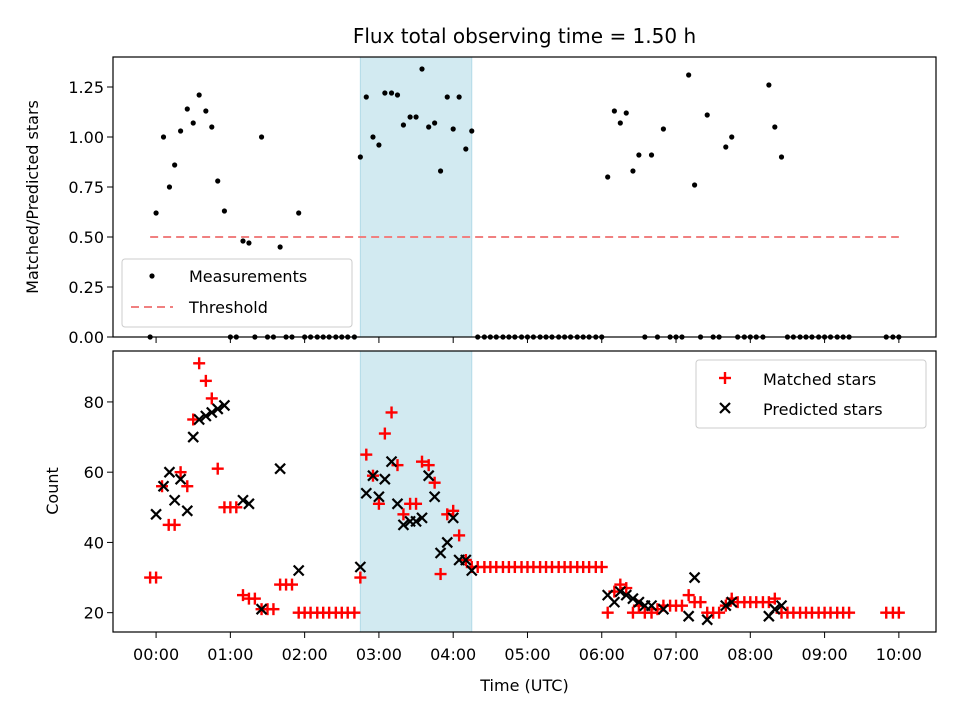  What do you see at coordinates (52, 491) in the screenshot?
I see `bottom-y-label: Count` at bounding box center [52, 491].